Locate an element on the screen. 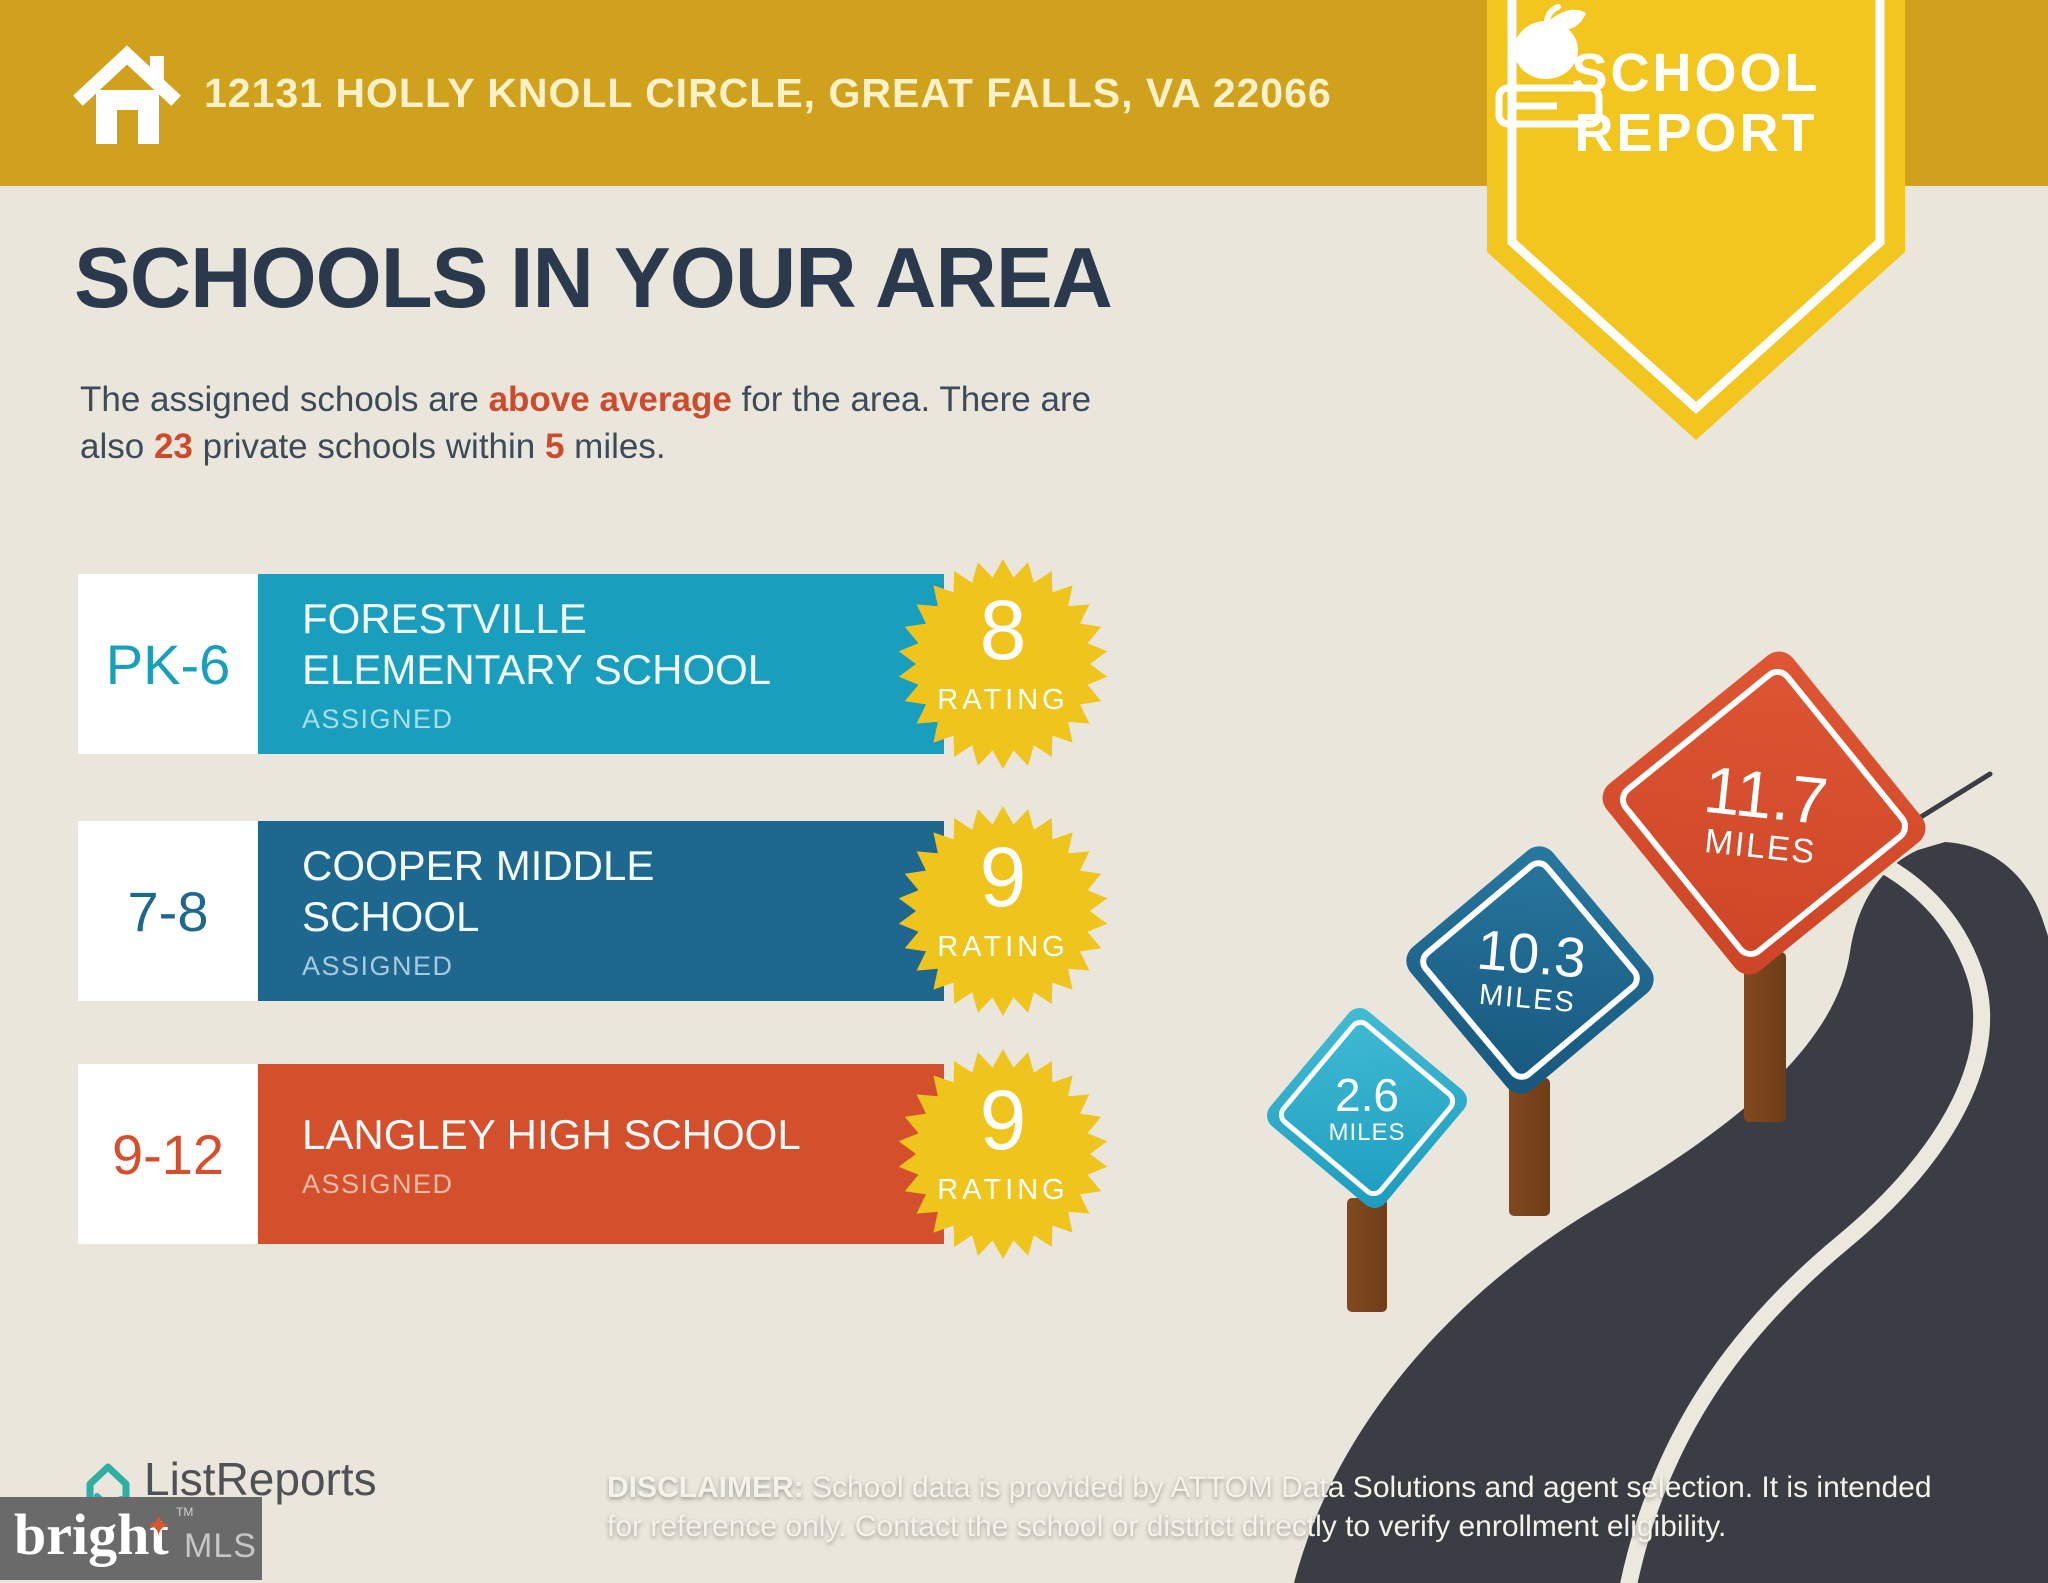 This screenshot has width=2048, height=1583. badge-pennant is located at coordinates (1696, 220).